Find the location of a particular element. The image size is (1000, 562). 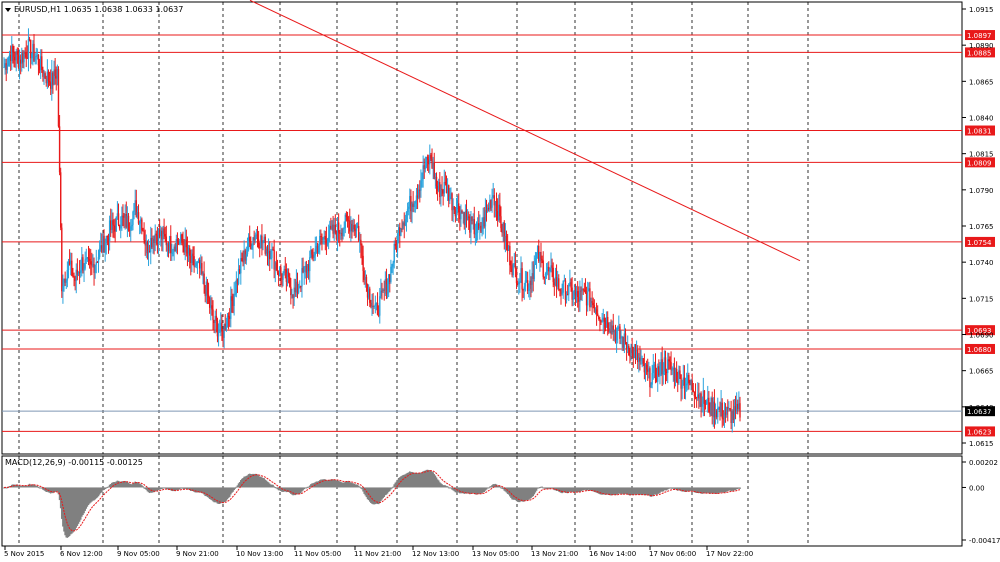

dropdown-triangle-icon is located at coordinates (8, 10).